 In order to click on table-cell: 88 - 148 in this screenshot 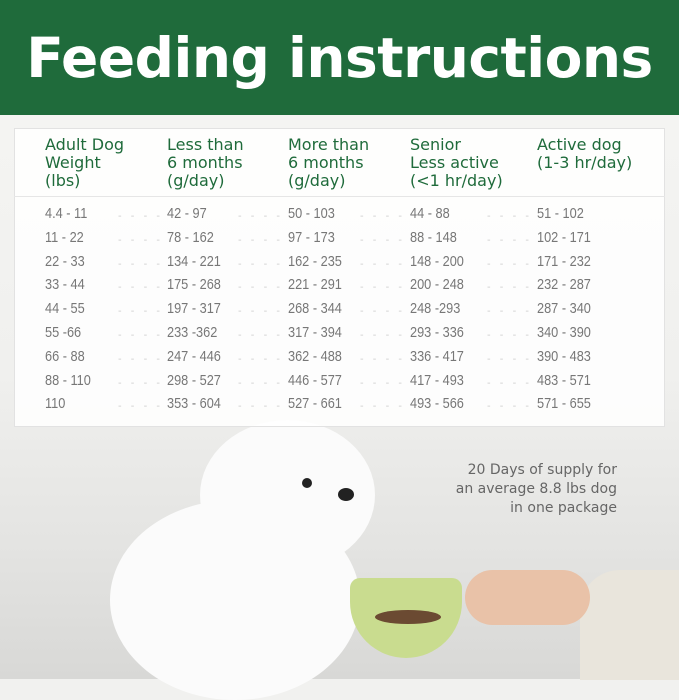, I will do `click(433, 237)`.